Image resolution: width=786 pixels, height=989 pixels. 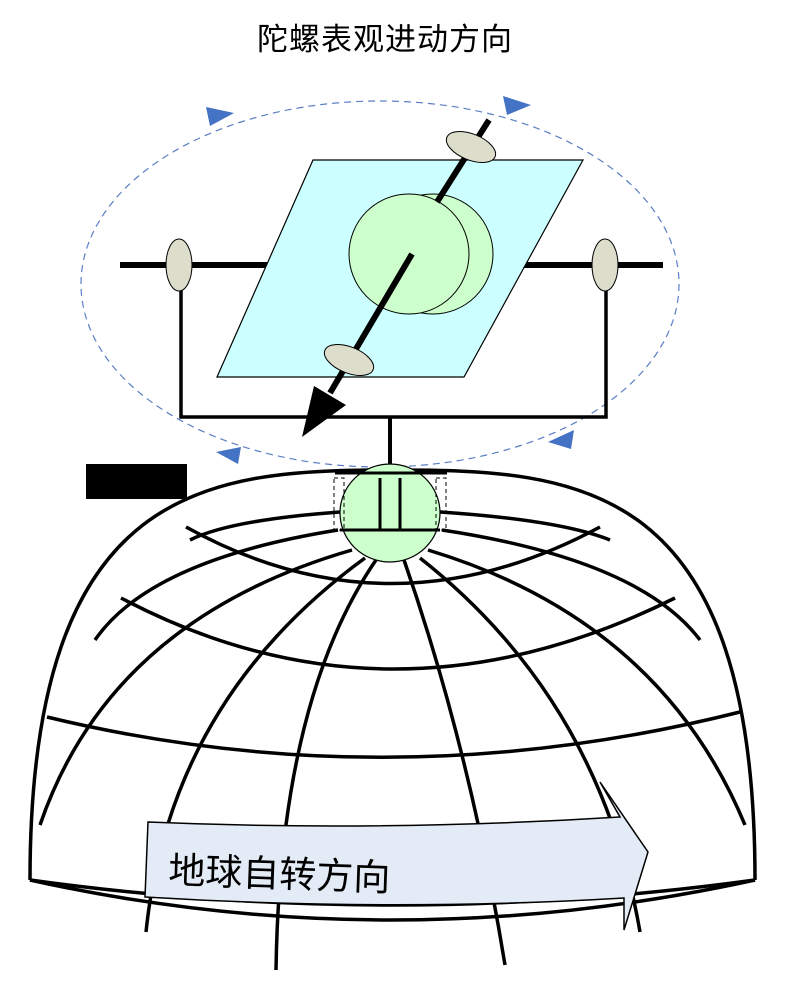 What do you see at coordinates (390, 513) in the screenshot?
I see `gyro-base` at bounding box center [390, 513].